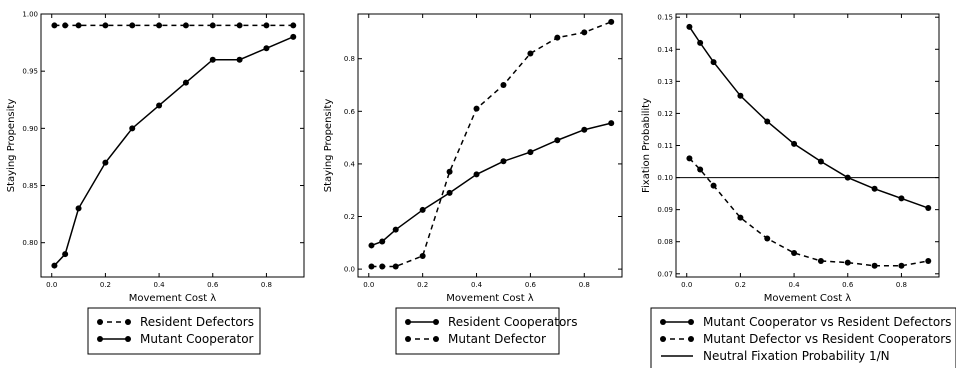  Describe the element at coordinates (665, 18) in the screenshot. I see `y-tick-label: 0.15` at that location.